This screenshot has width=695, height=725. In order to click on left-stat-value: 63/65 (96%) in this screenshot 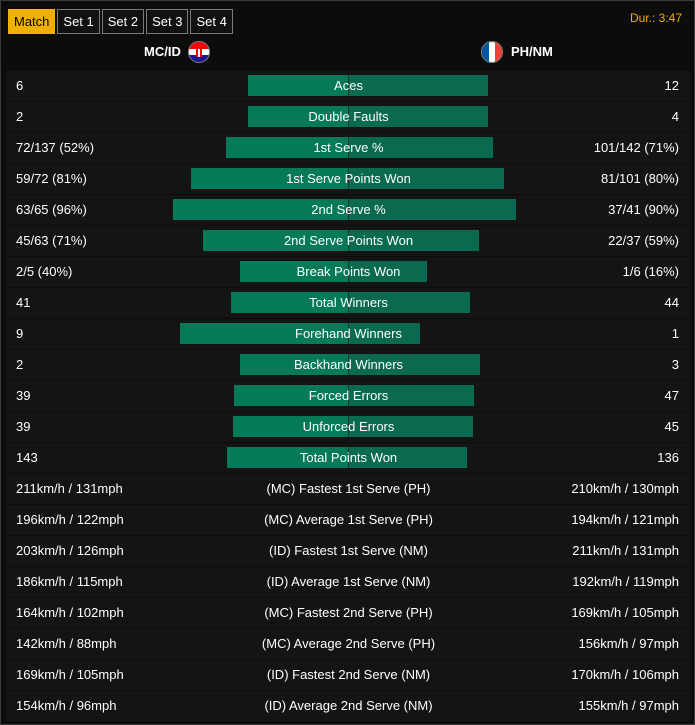, I will do `click(51, 209)`.